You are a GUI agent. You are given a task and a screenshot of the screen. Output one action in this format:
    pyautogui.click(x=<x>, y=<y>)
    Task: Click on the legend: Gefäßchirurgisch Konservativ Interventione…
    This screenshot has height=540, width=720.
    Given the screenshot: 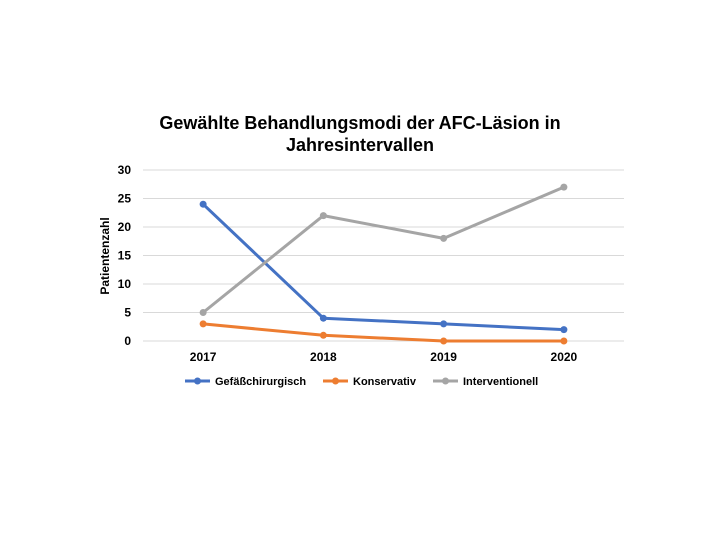 What is the action you would take?
    pyautogui.click(x=361, y=382)
    